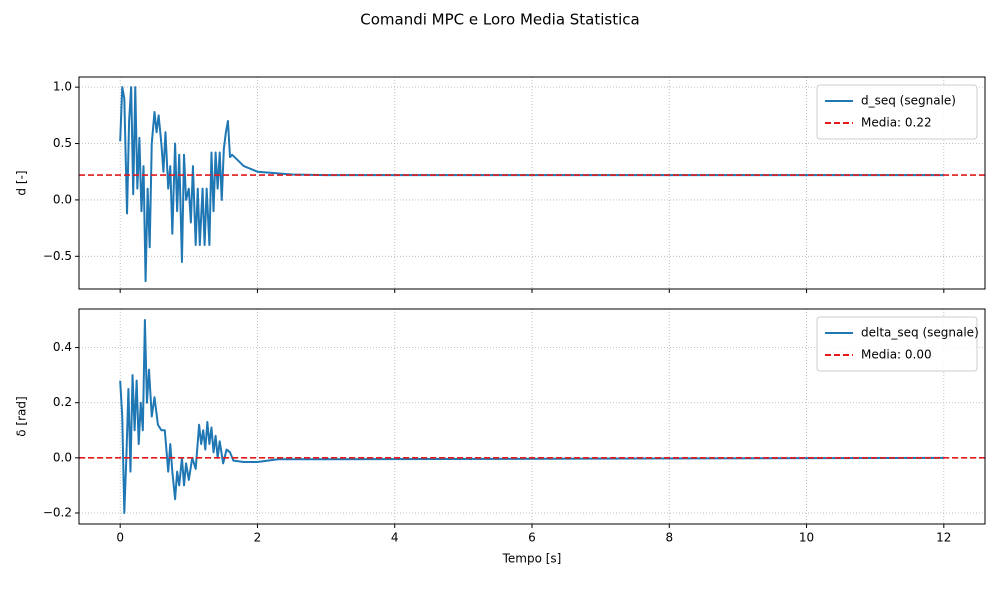  I want to click on x-tick-label: 10, so click(806, 538).